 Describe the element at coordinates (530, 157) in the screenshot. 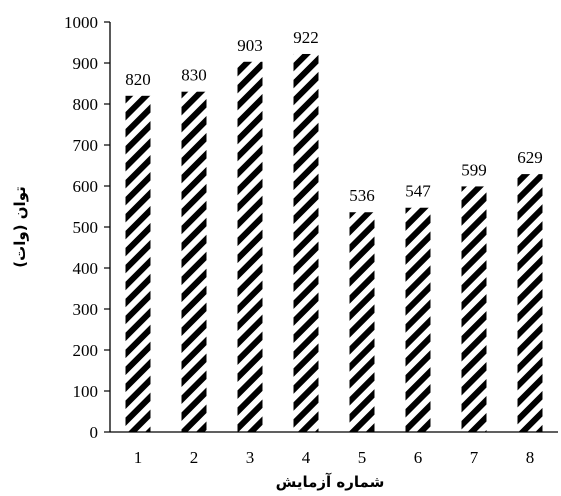

I see `data-label-8: 629` at that location.